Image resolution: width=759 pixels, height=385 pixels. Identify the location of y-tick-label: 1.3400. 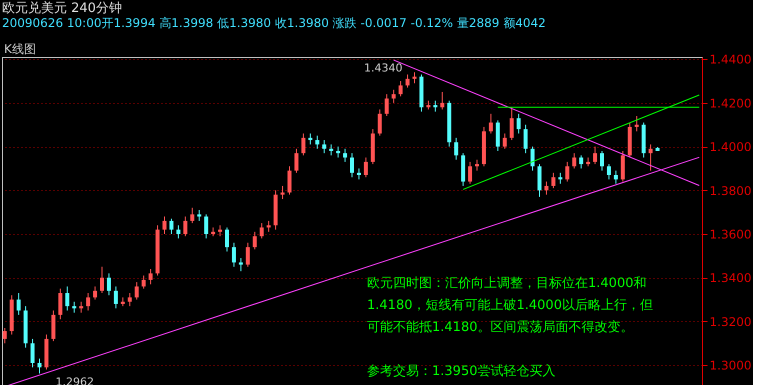
(731, 278).